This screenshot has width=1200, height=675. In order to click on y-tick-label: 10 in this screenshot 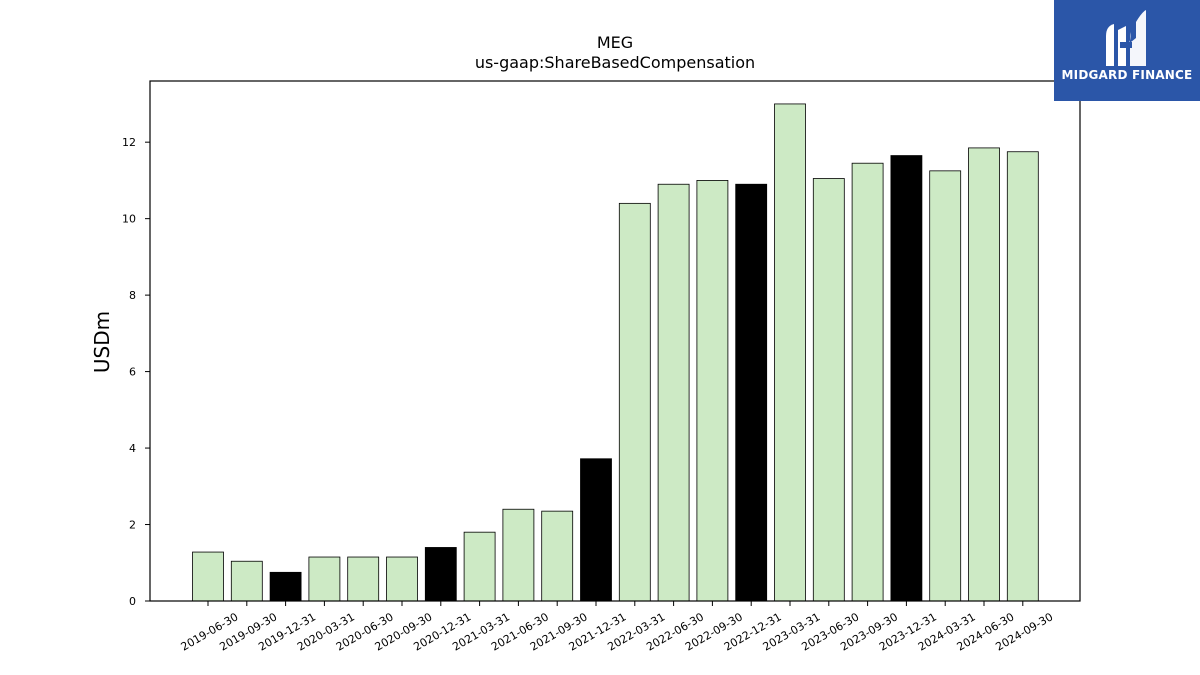, I will do `click(129, 219)`.